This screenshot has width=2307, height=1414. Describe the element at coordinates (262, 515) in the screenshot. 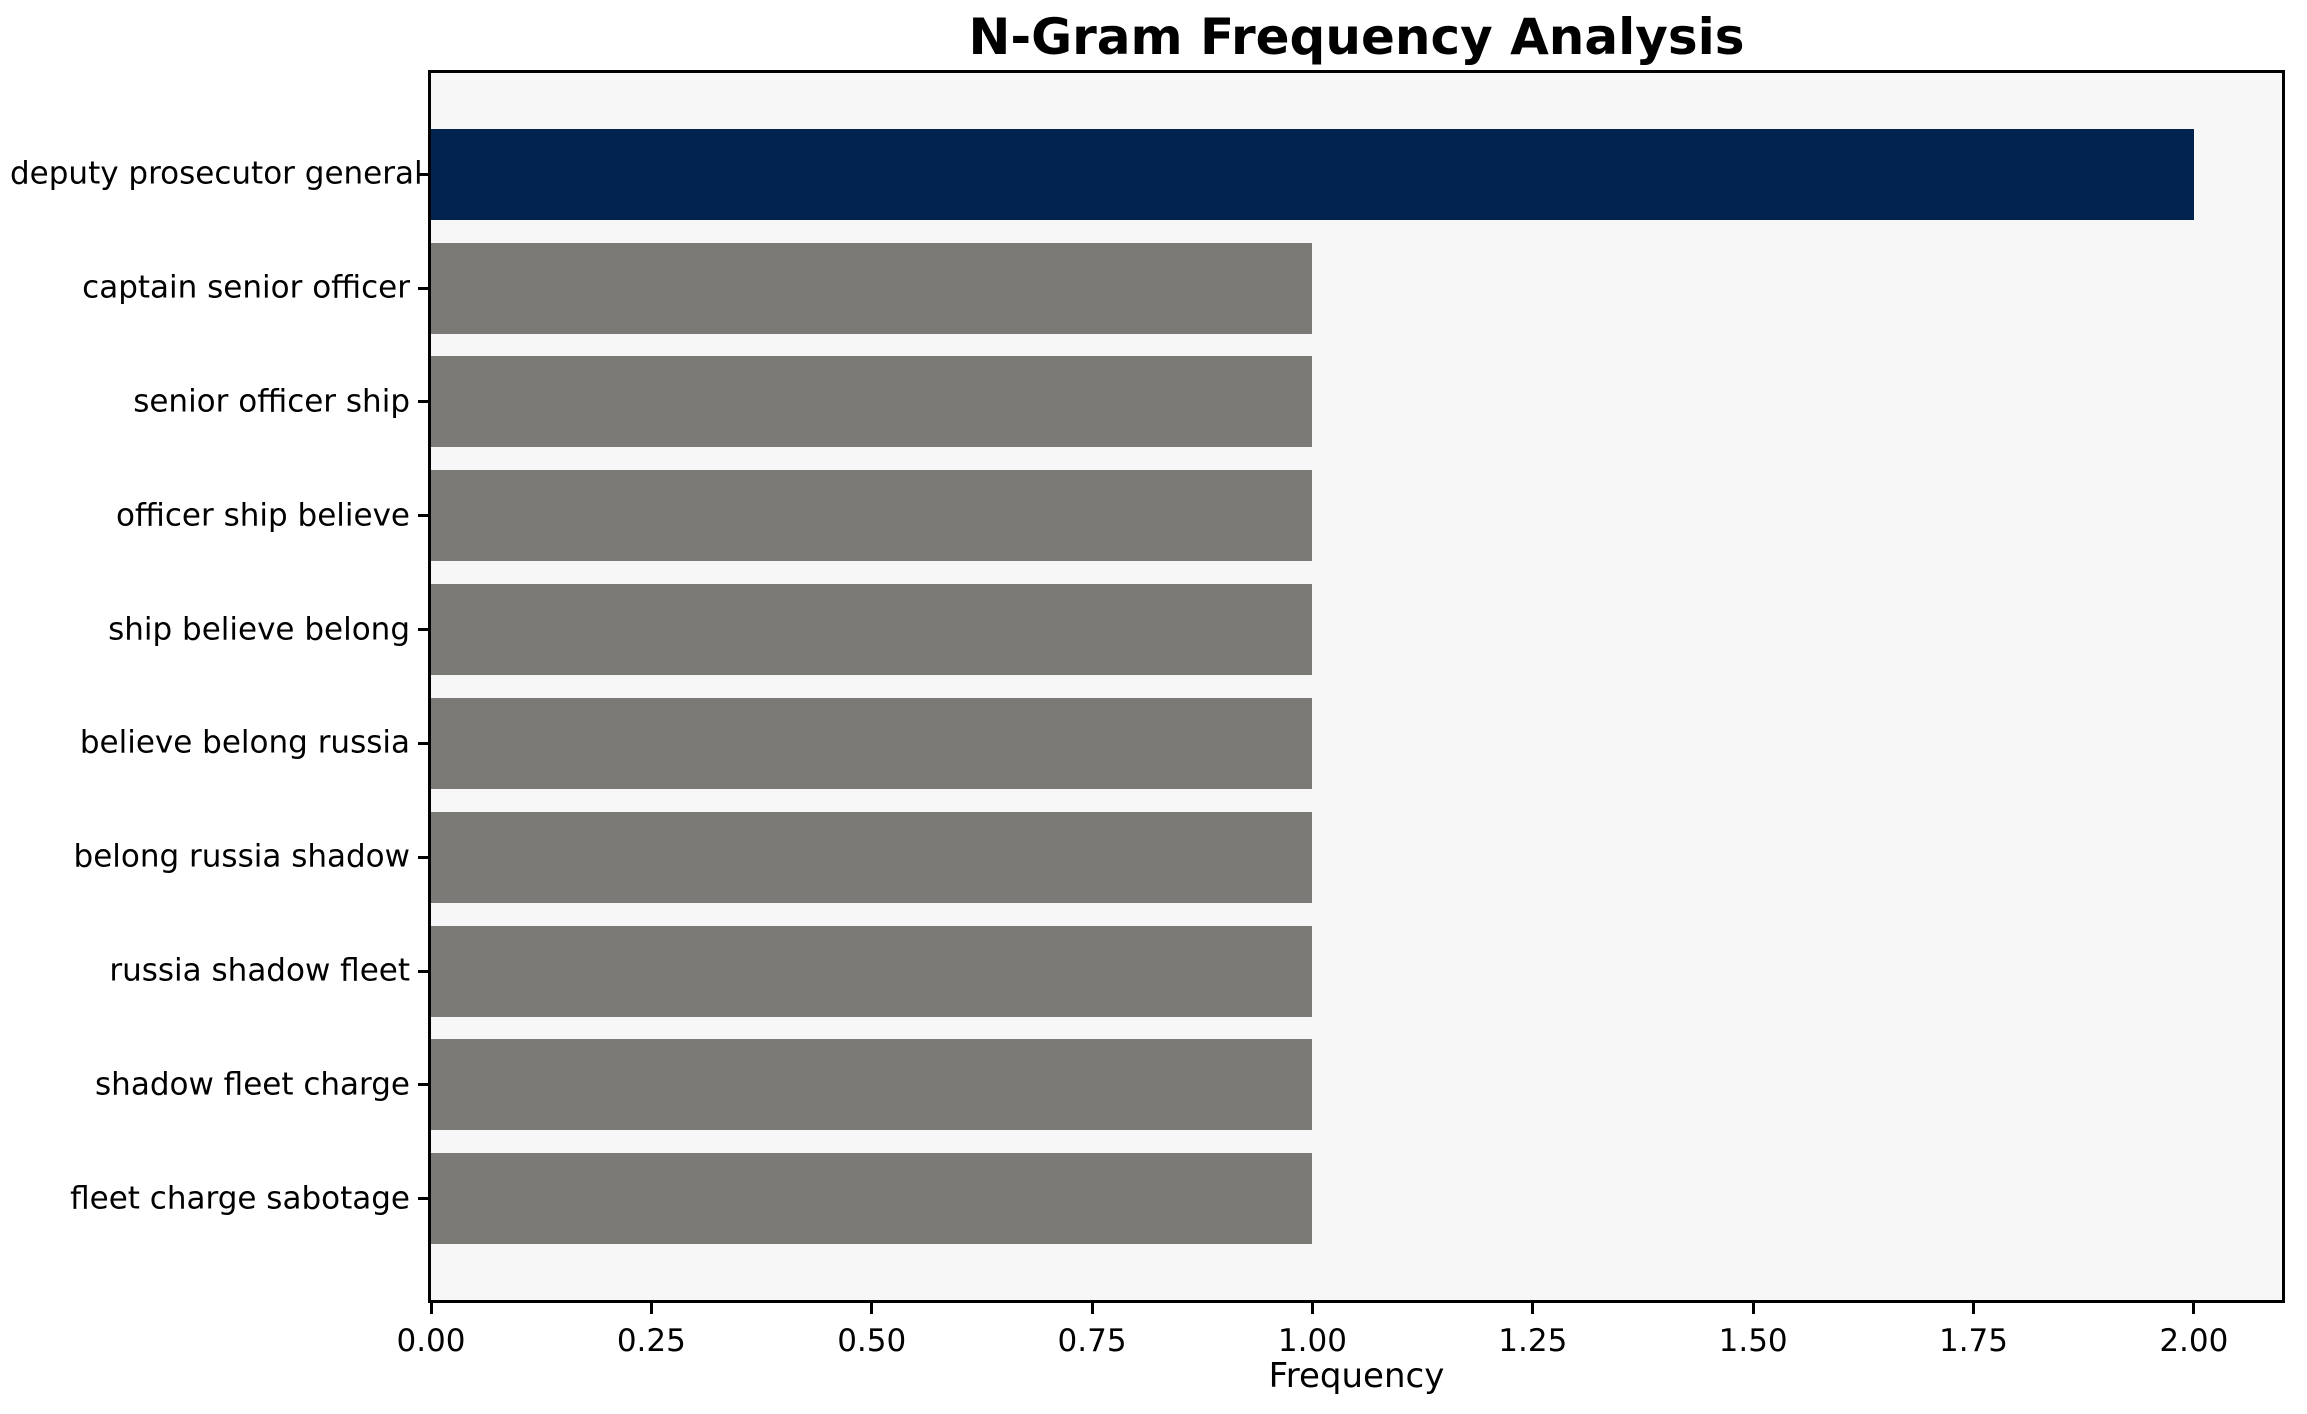

I see `y-tick-label: officer ship believe` at that location.